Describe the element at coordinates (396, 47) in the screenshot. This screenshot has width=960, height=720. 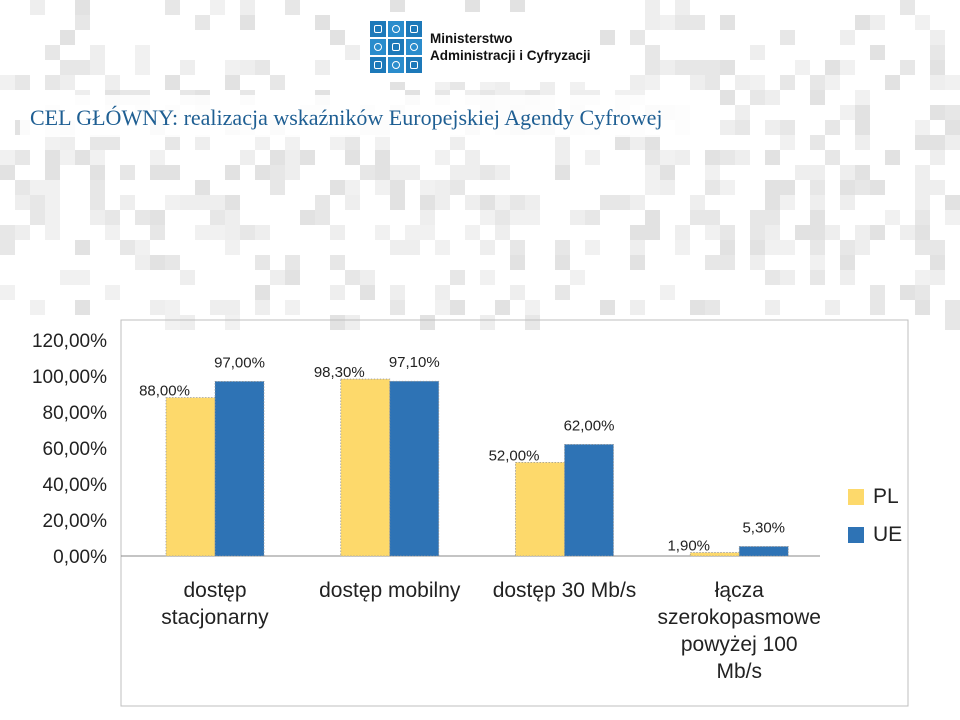
I see `ministry-emblem-icon` at that location.